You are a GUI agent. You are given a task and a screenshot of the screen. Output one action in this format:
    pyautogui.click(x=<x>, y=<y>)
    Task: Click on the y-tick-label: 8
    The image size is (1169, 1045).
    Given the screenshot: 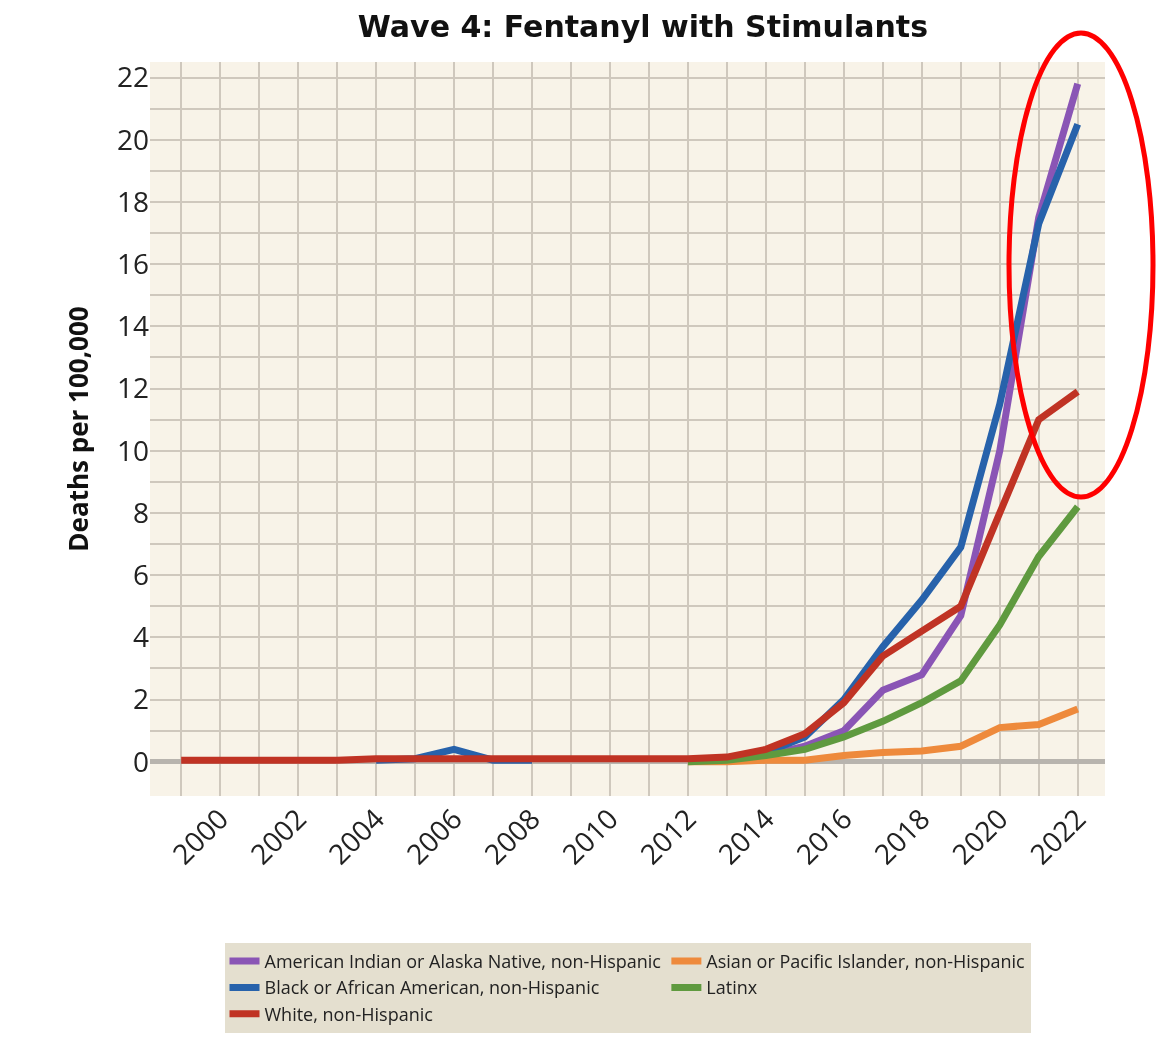 What is the action you would take?
    pyautogui.click(x=140, y=511)
    